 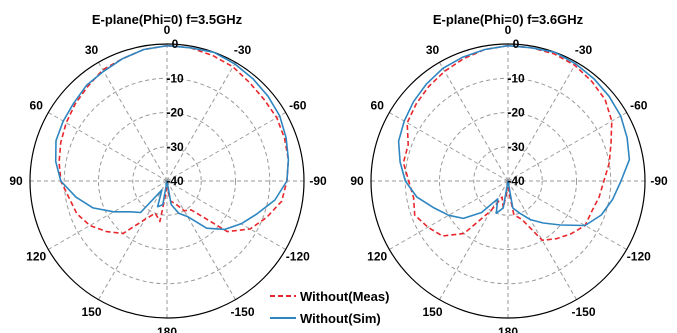 I want to click on legend-label-meas: Without(Meas), so click(x=344, y=296).